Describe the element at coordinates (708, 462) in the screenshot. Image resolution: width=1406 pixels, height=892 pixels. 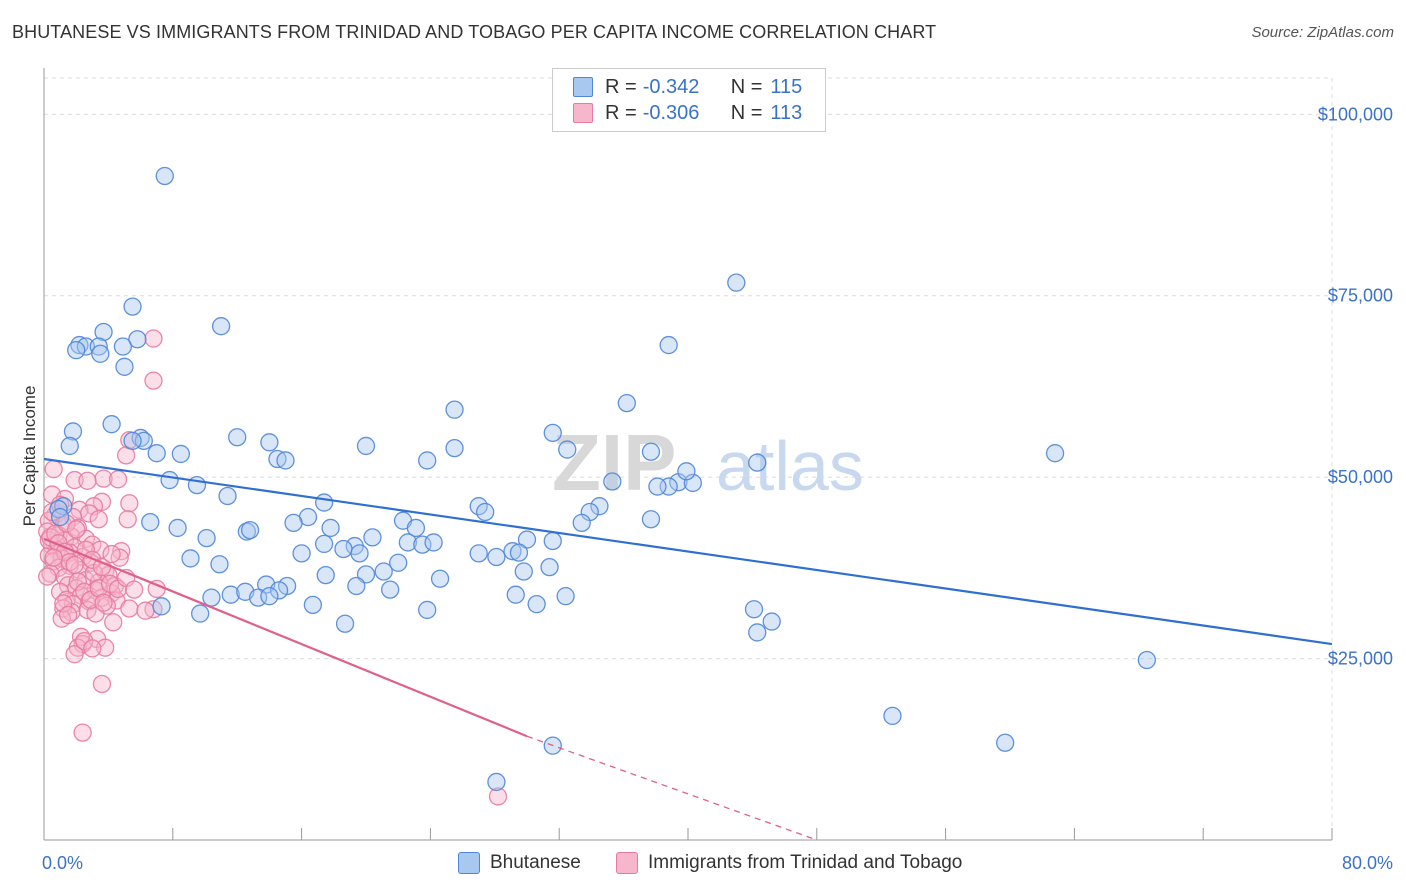
I see `watermark: ZIP atlas` at that location.